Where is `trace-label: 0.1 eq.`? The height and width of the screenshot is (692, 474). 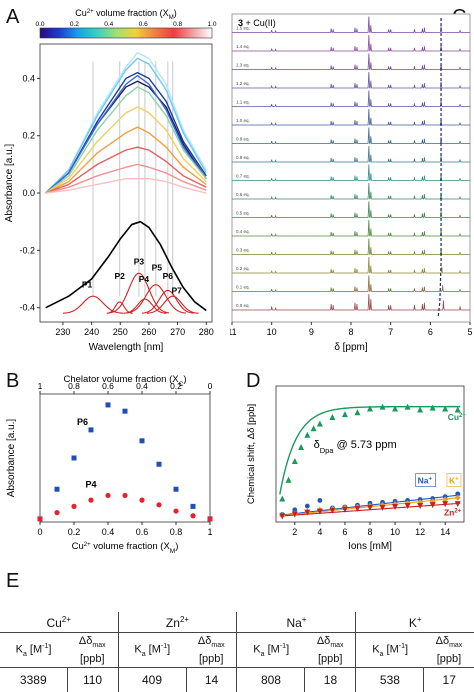
trace-label: 0.1 eq. is located at coordinates (243, 287).